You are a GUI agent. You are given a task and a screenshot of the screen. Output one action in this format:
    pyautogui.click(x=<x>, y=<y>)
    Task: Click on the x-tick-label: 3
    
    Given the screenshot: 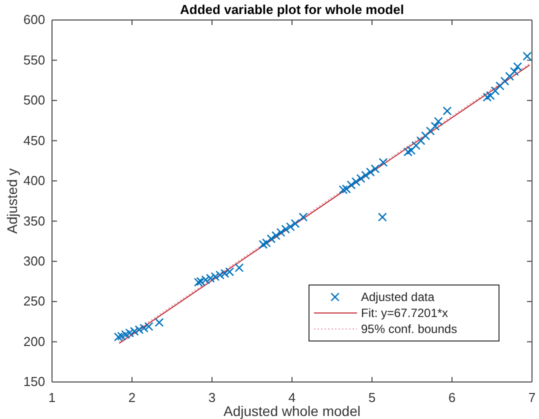 What is the action you would take?
    pyautogui.click(x=212, y=397)
    